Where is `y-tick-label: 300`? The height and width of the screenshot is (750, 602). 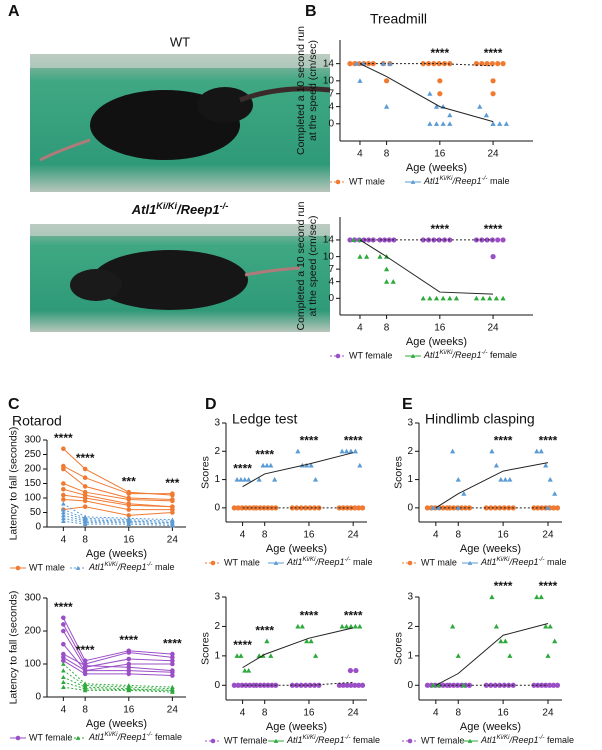 y-tick-label: 300 is located at coordinates (32, 440).